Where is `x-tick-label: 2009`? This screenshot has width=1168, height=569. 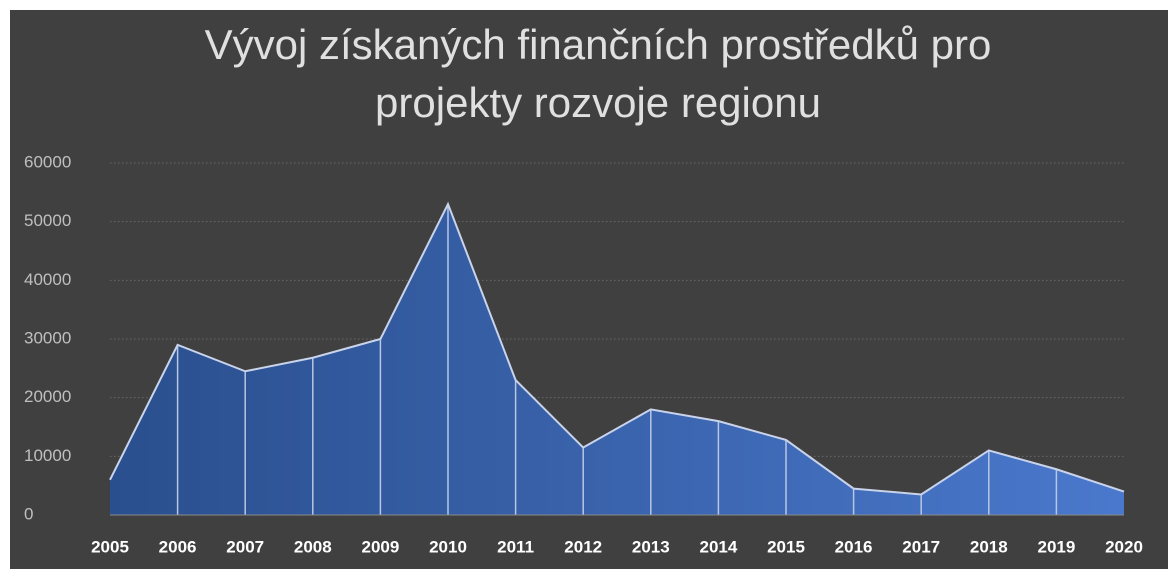 x-tick-label: 2009 is located at coordinates (380, 546).